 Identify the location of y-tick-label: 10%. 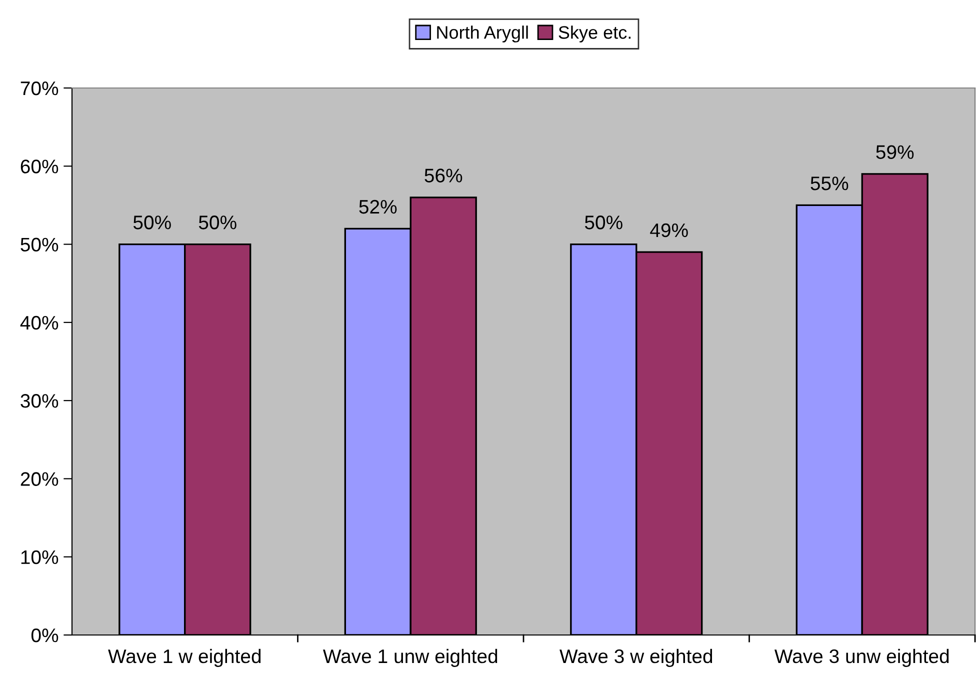
(39, 557).